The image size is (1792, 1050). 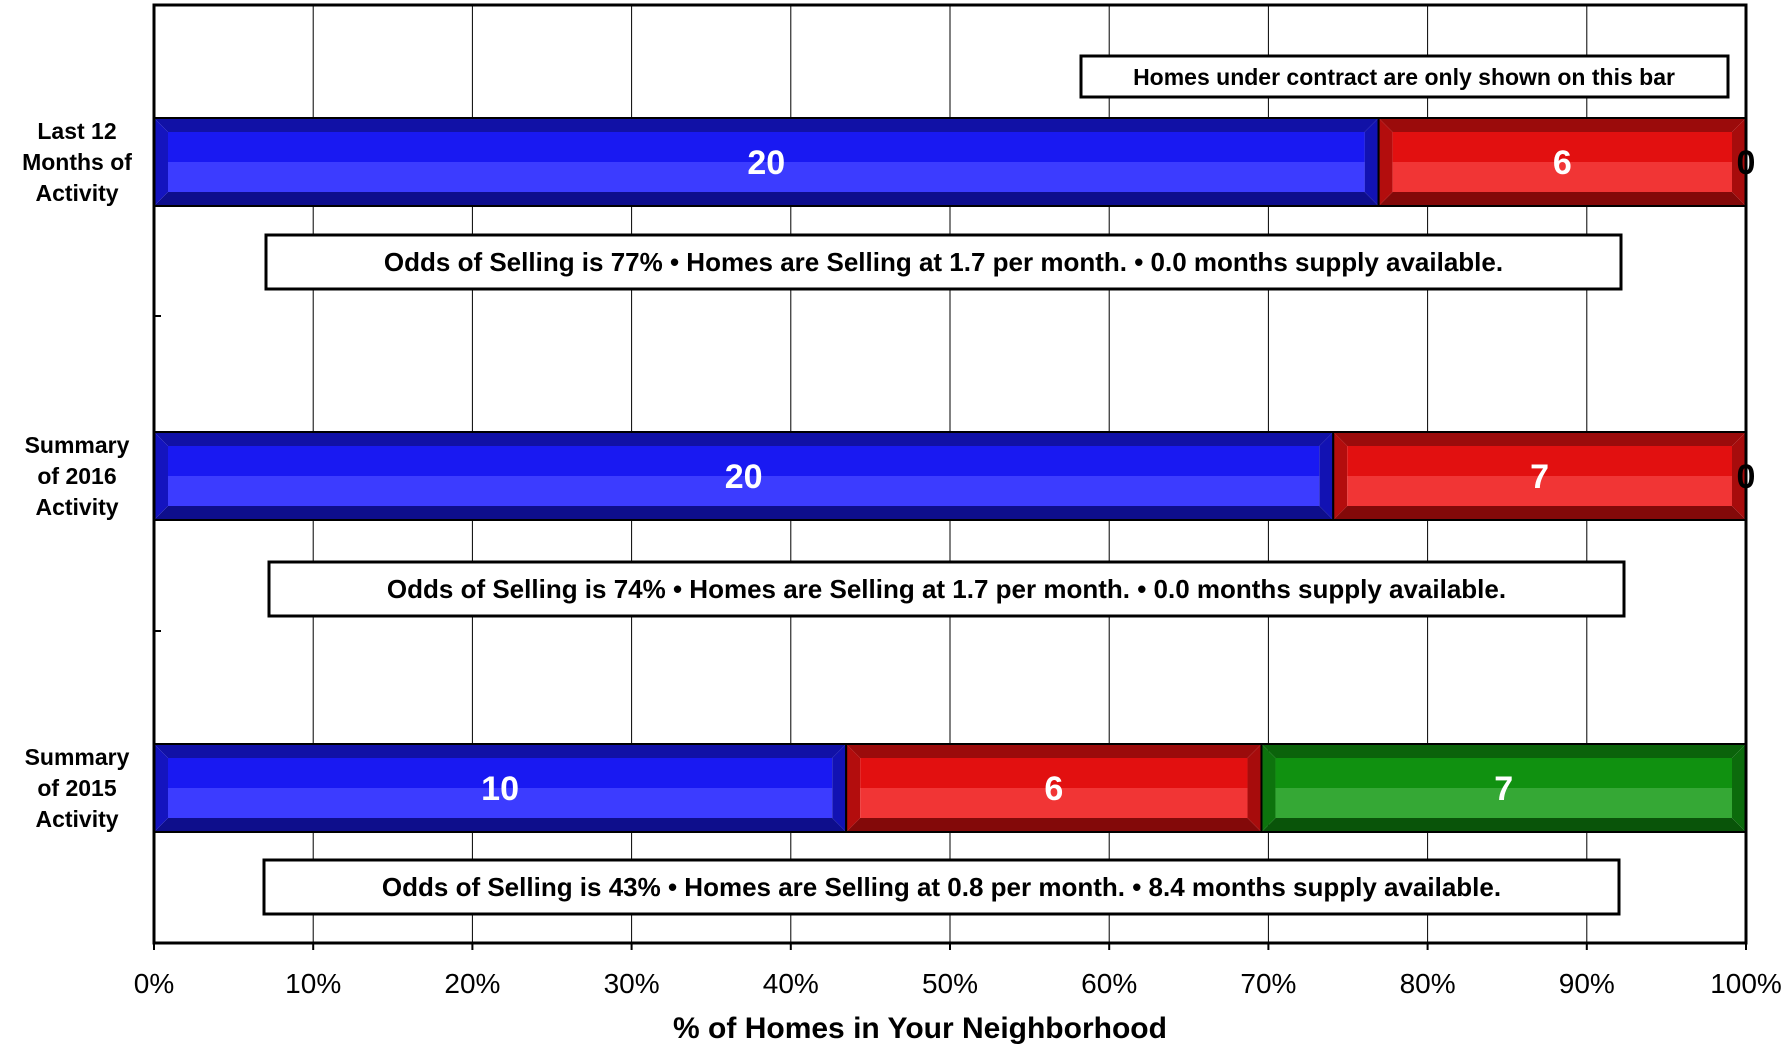 I want to click on note-box, so click(x=1404, y=76).